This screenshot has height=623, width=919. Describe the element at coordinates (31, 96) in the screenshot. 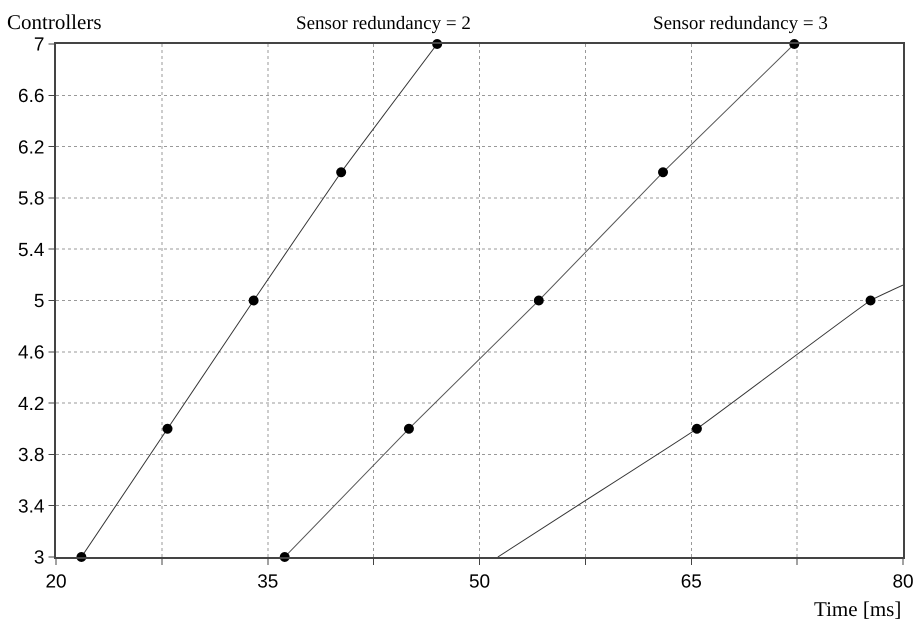

I see `y-tick-label: 6.6` at that location.